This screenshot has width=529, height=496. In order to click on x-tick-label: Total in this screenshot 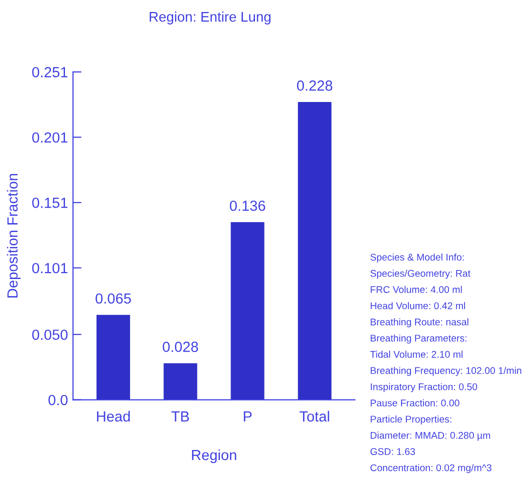, I will do `click(315, 416)`.